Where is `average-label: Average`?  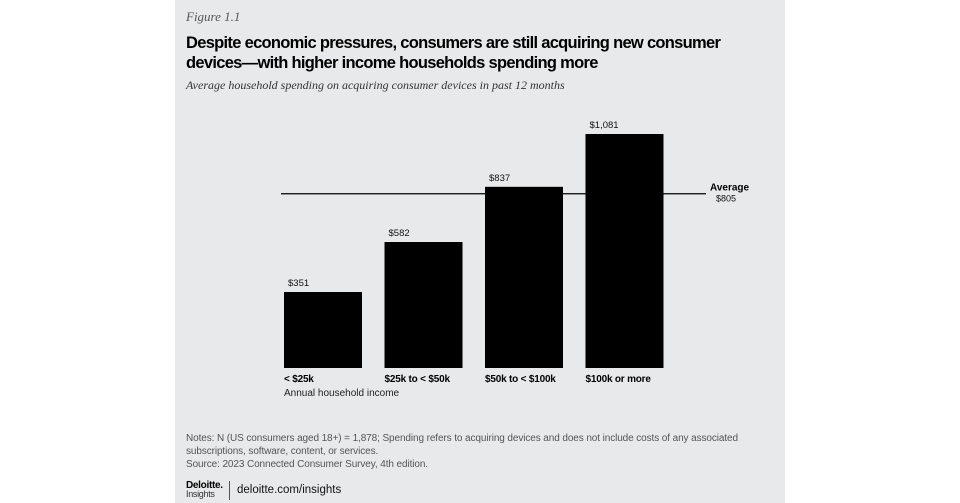 average-label: Average is located at coordinates (730, 188).